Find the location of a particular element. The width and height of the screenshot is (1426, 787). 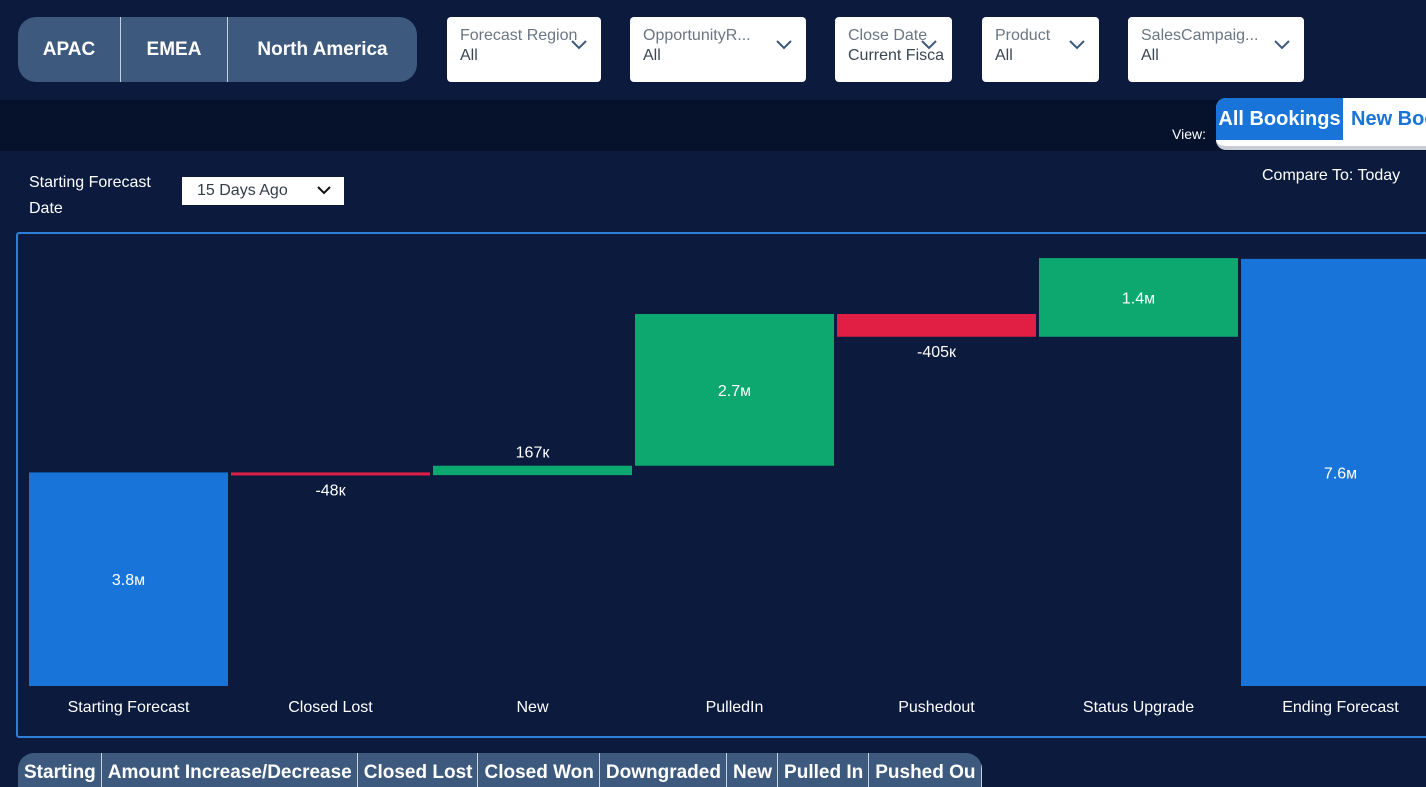

filter-forecast-region: Forecast Region All is located at coordinates (524, 49).